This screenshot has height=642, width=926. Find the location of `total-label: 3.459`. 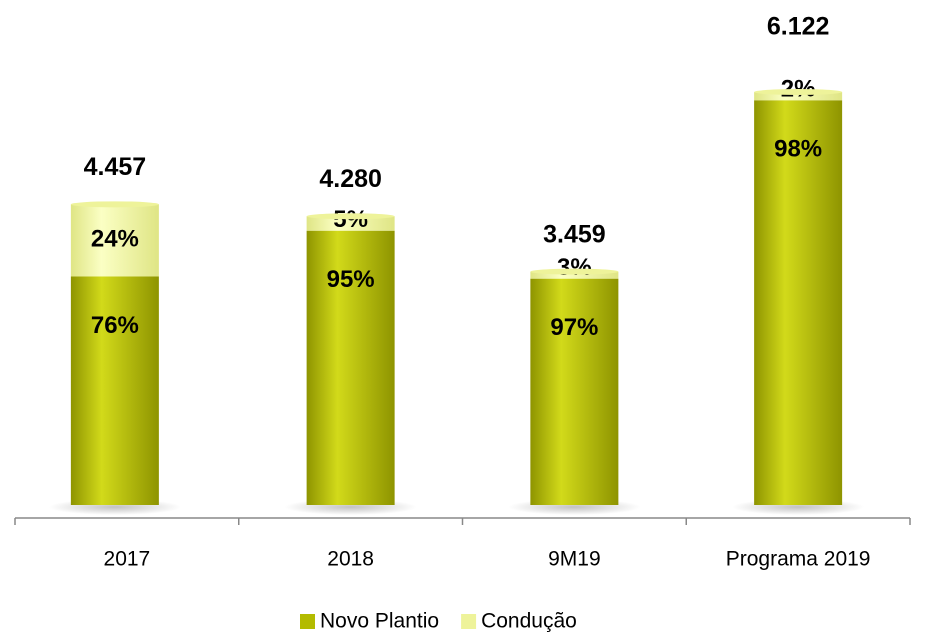

total-label: 3.459 is located at coordinates (574, 234).